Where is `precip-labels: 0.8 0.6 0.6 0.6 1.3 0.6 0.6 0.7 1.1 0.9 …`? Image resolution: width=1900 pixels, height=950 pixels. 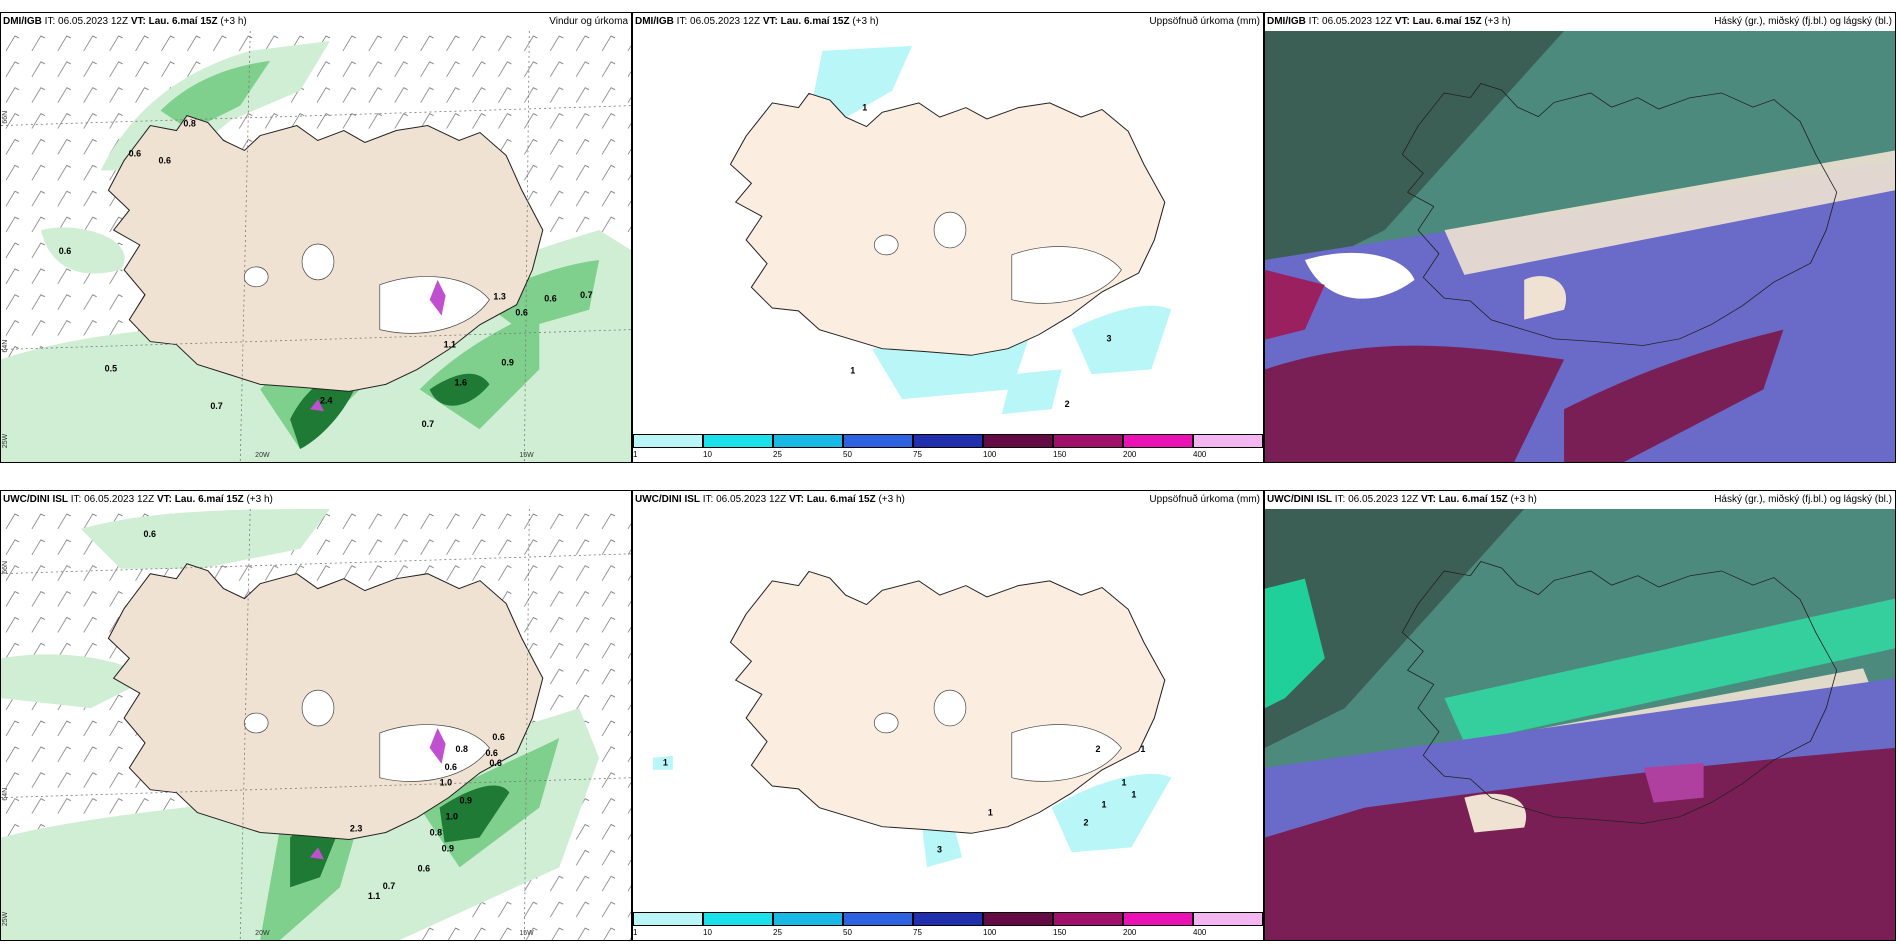 precip-labels: 0.8 0.6 0.6 0.6 1.3 0.6 0.6 0.7 1.1 0.9 … is located at coordinates (326, 274).